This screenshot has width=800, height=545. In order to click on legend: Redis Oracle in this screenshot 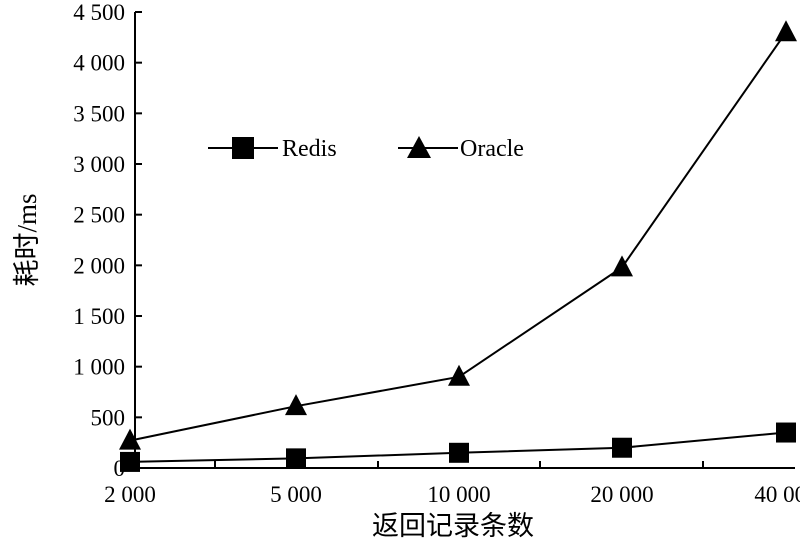, I will do `click(366, 149)`.